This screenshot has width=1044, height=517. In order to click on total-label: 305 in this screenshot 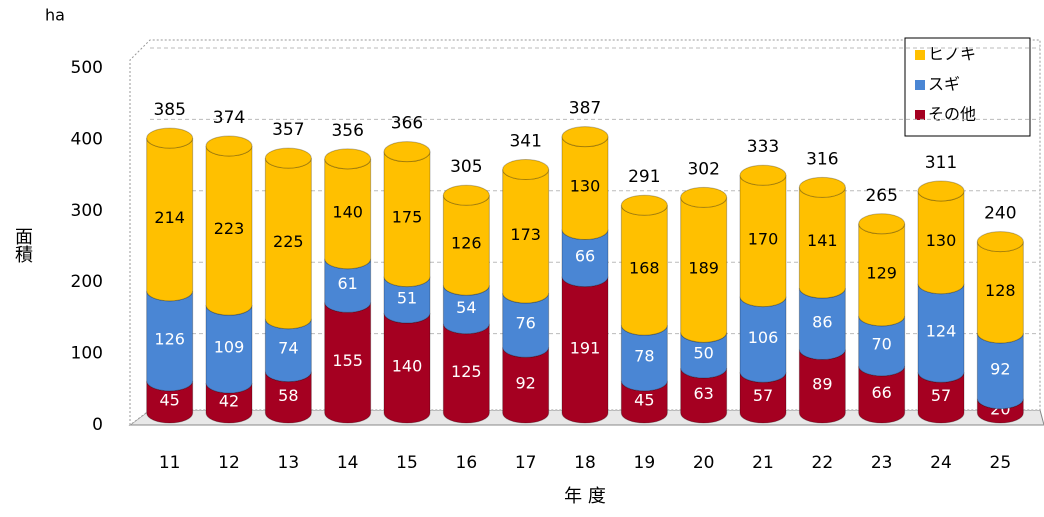, I will do `click(466, 167)`.